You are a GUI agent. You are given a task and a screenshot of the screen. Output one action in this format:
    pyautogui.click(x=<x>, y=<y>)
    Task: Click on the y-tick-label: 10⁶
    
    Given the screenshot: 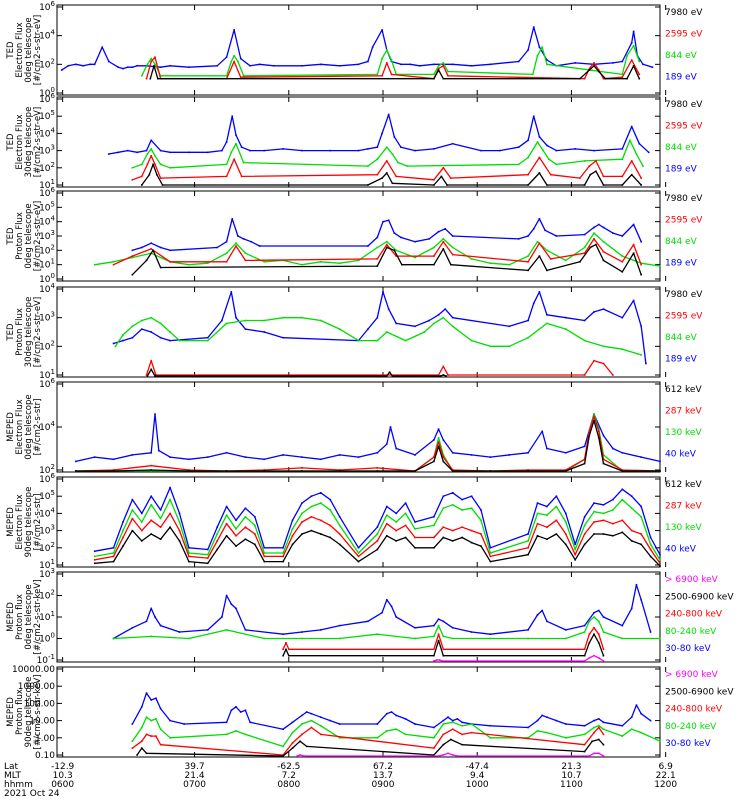 What is the action you would take?
    pyautogui.click(x=47, y=478)
    